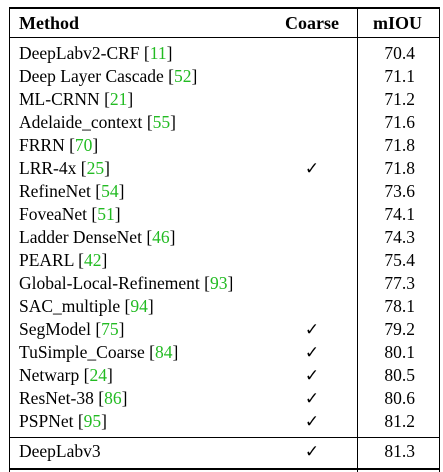  What do you see at coordinates (221, 53) in the screenshot?
I see `table-row: DeepLabv2-CRF [11] 70.4` at bounding box center [221, 53].